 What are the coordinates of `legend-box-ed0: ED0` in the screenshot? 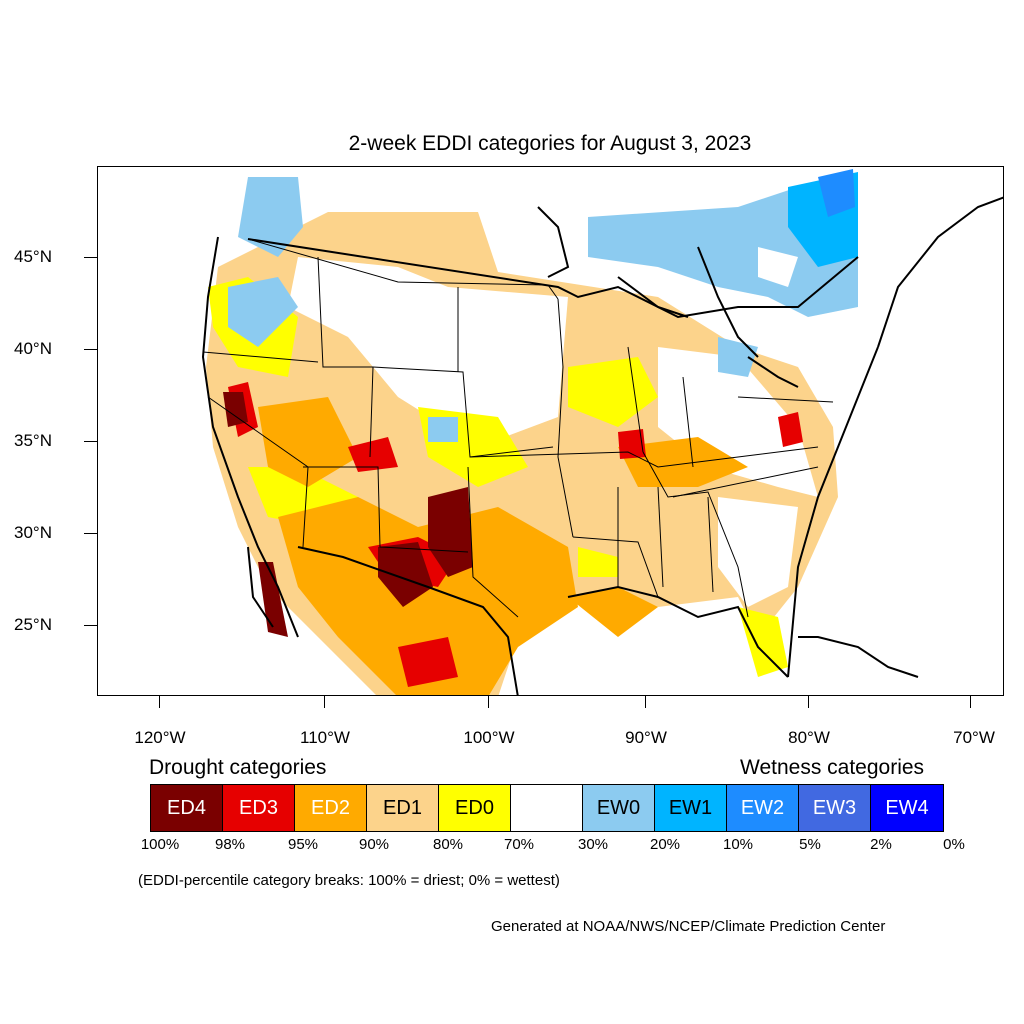 It's located at (475, 808).